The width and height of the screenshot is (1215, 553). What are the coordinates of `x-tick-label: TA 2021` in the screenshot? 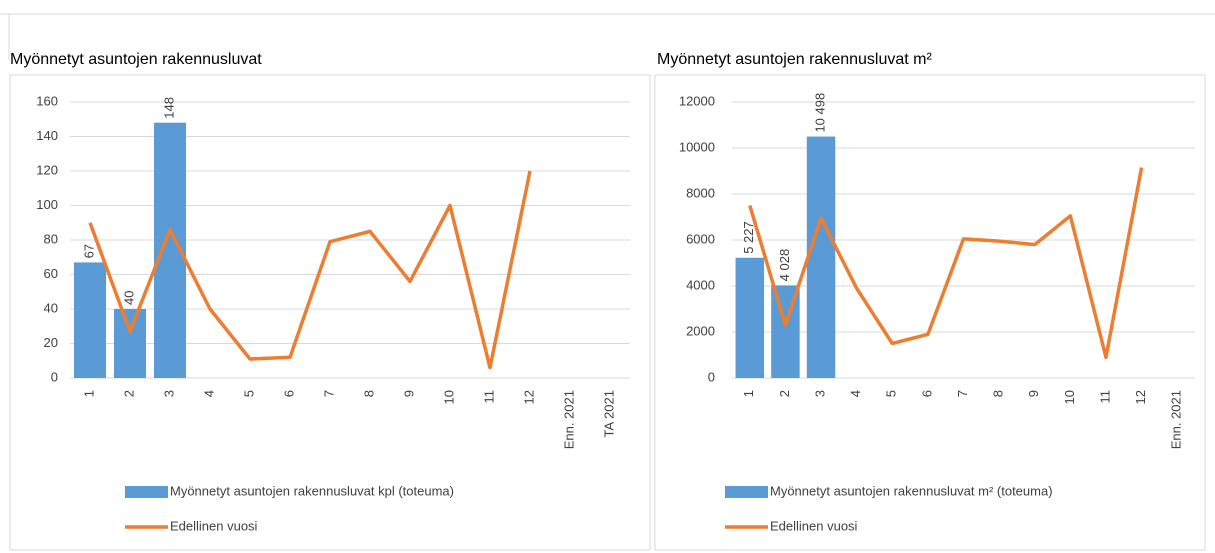 It's located at (608, 413).